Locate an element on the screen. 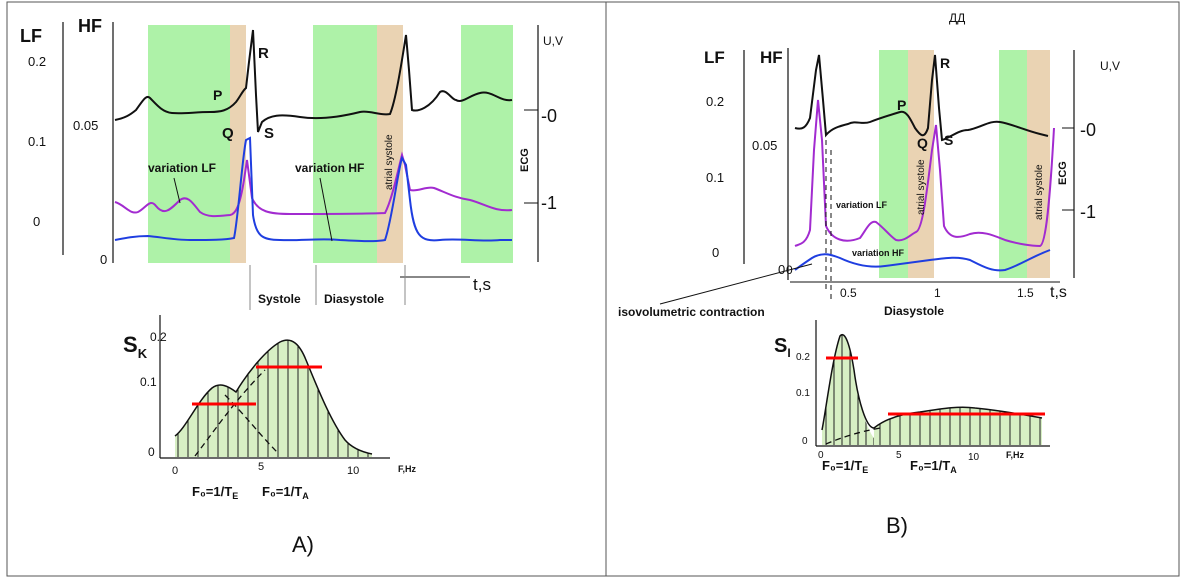  panel-a-spectrum-area is located at coordinates (273, 398).